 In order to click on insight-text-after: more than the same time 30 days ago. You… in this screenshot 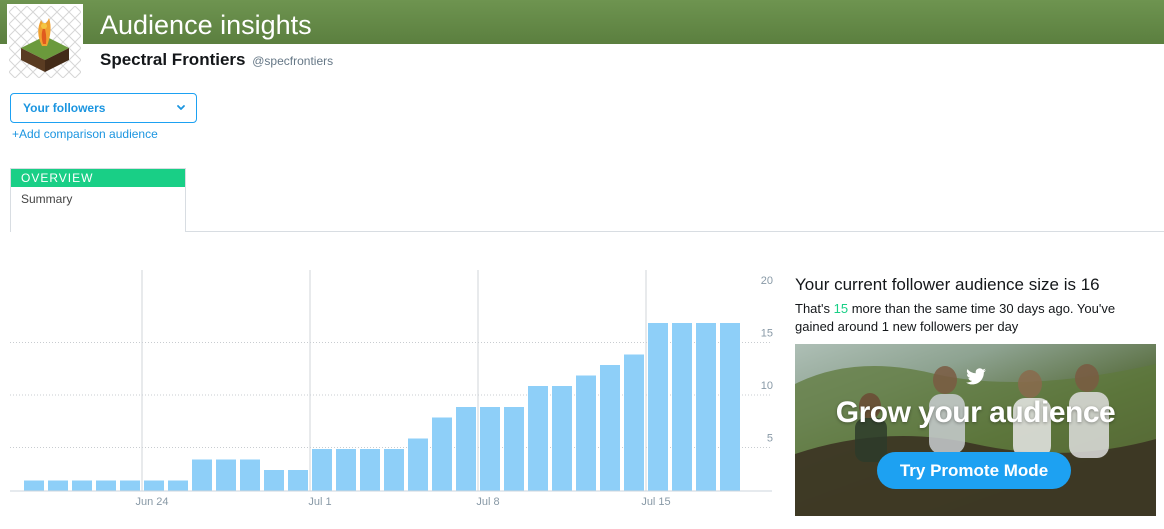, I will do `click(955, 317)`.